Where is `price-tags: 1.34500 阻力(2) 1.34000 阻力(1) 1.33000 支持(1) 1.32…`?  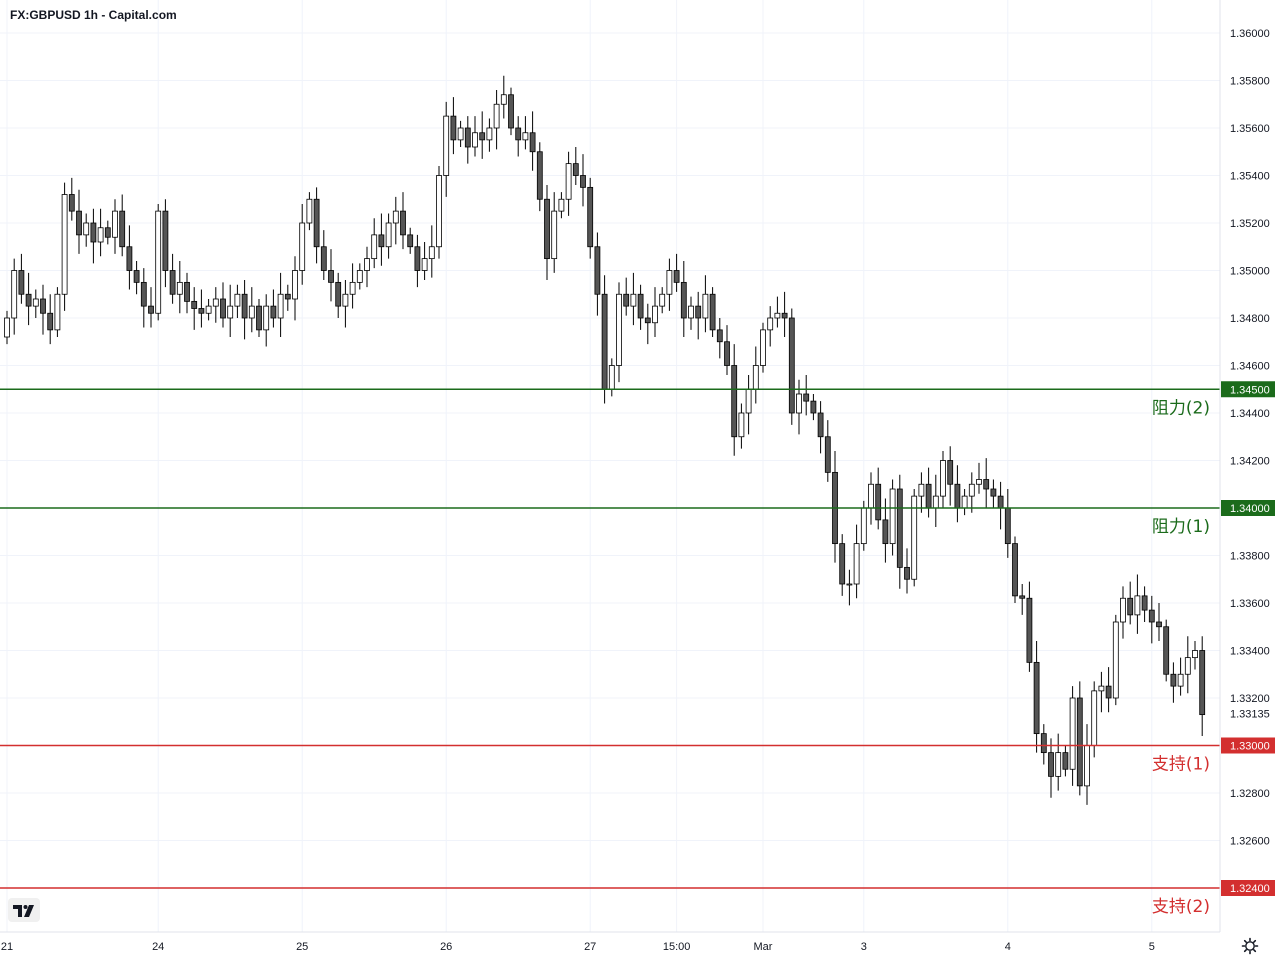 price-tags: 1.34500 阻力(2) 1.34000 阻力(1) 1.33000 支持(1) 1.32… is located at coordinates (1213, 649).